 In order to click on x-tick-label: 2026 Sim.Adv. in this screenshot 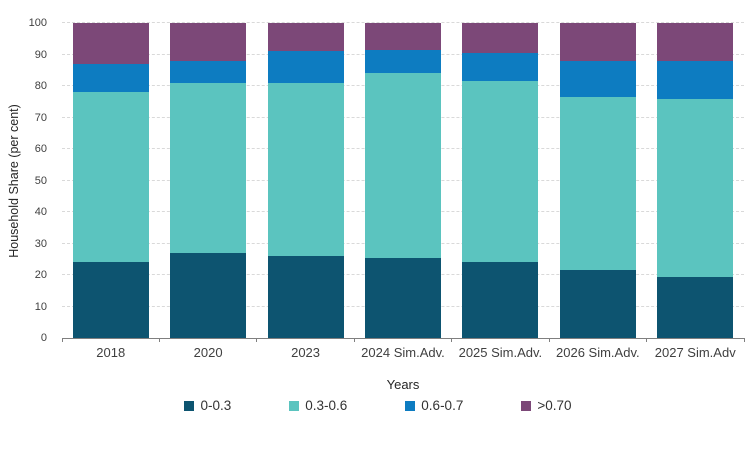, I will do `click(598, 352)`.